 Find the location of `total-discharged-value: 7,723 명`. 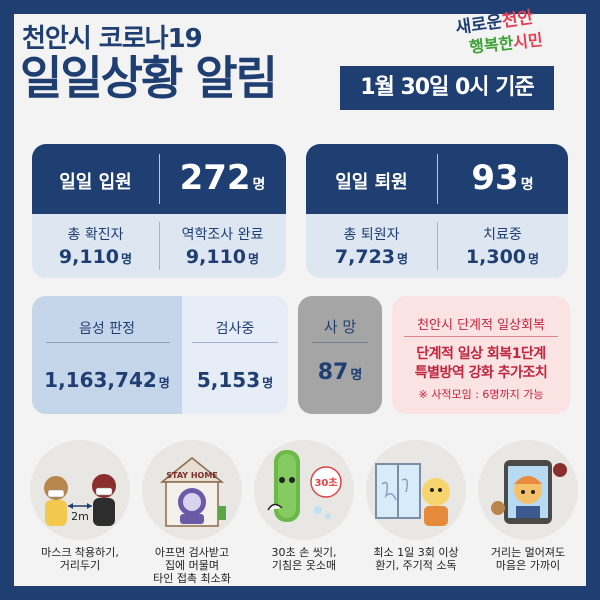

total-discharged-value: 7,723 명 is located at coordinates (371, 257).